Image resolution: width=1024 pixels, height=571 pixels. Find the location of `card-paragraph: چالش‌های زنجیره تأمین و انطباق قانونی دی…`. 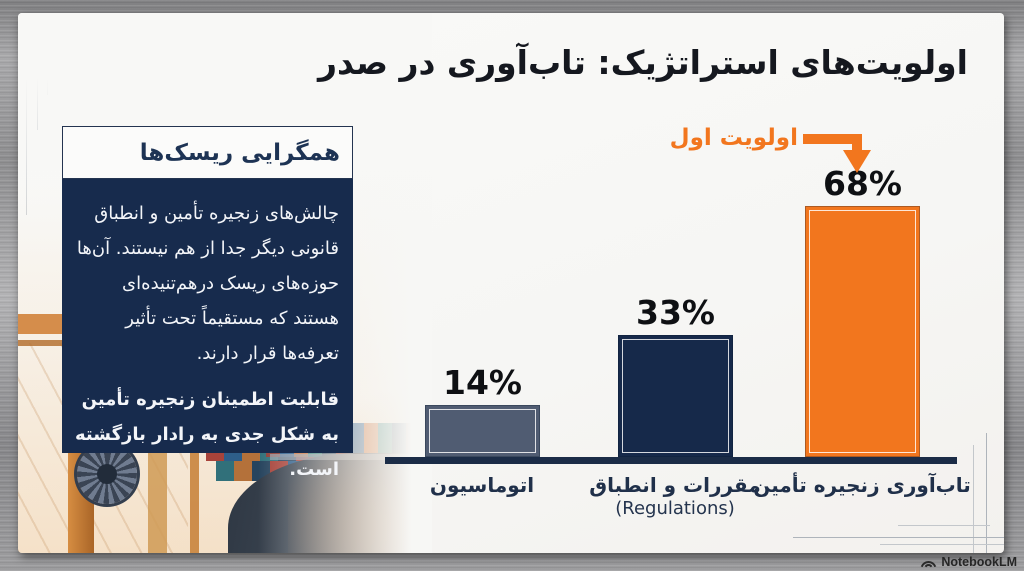

card-paragraph: چالش‌های زنجیره تأمین و انطباق قانونی دی… is located at coordinates (207, 283).